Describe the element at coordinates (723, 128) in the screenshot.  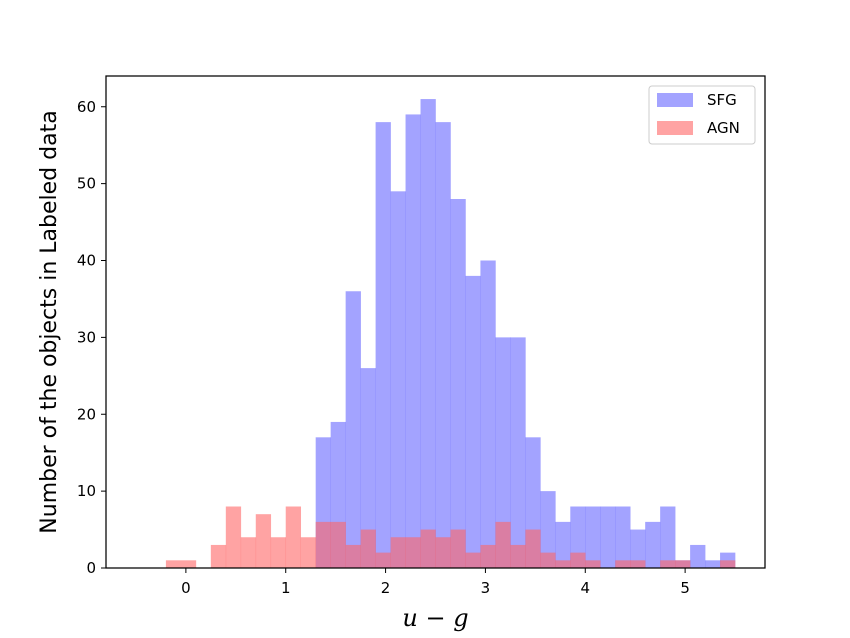
I see `legend-label-agn: AGN` at that location.